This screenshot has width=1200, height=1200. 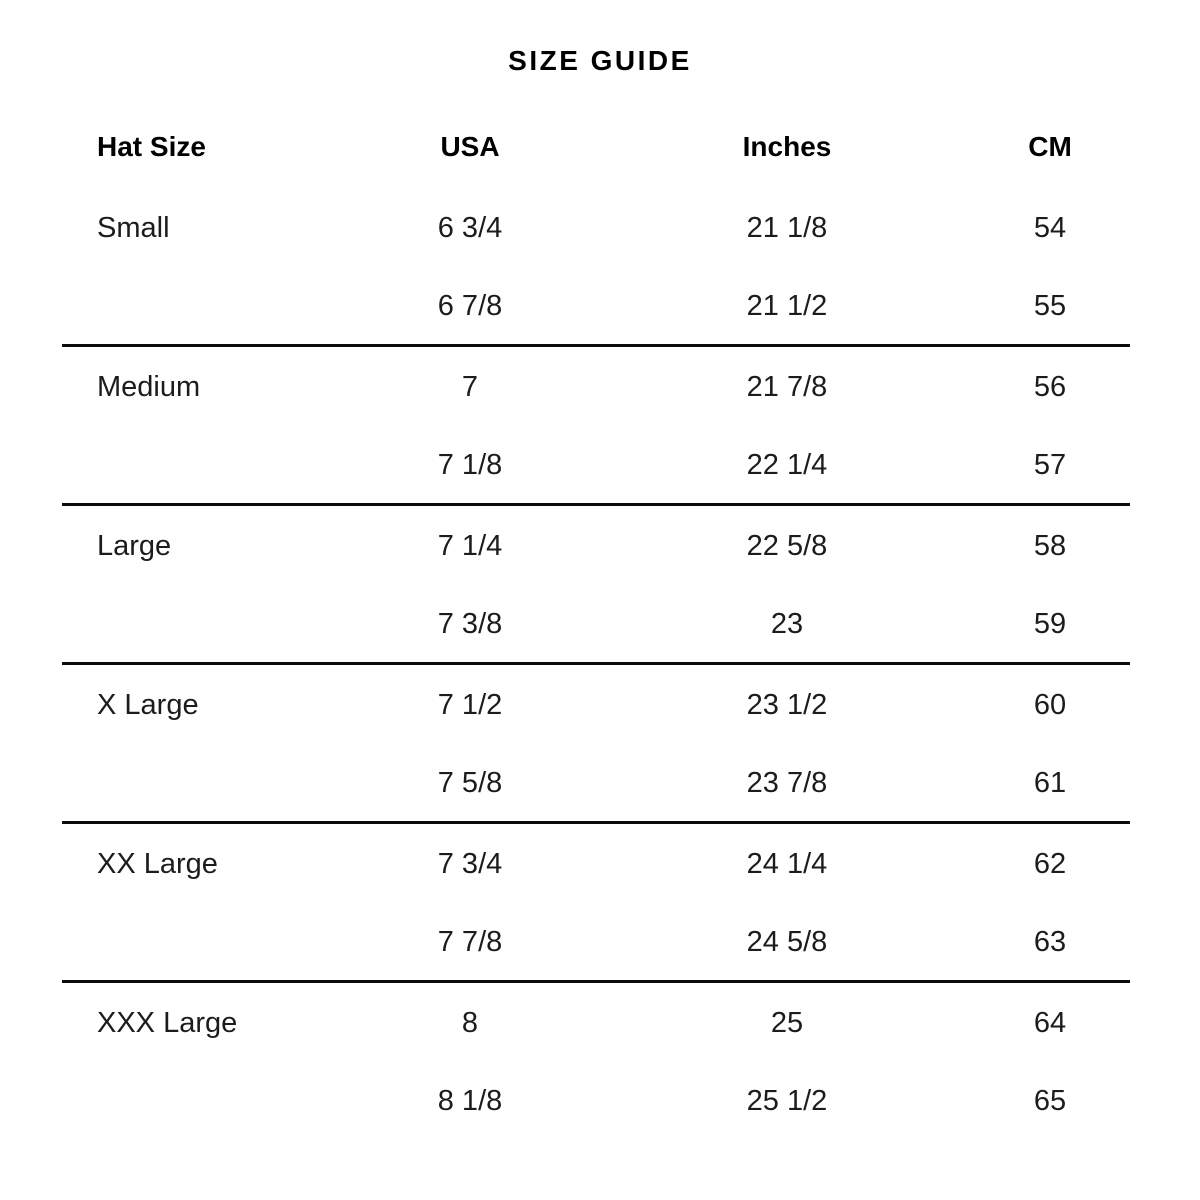 I want to click on usa-cell: 7 1/8, so click(x=470, y=465).